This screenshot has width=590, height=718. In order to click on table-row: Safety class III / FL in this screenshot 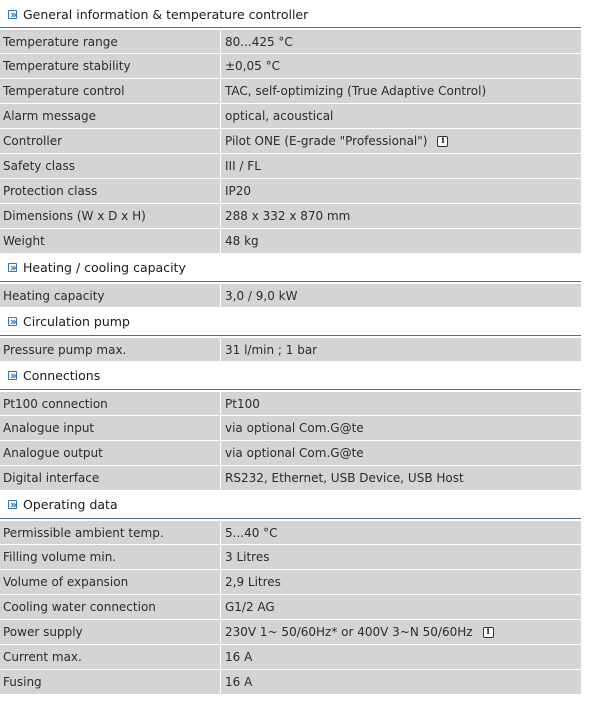, I will do `click(290, 165)`.